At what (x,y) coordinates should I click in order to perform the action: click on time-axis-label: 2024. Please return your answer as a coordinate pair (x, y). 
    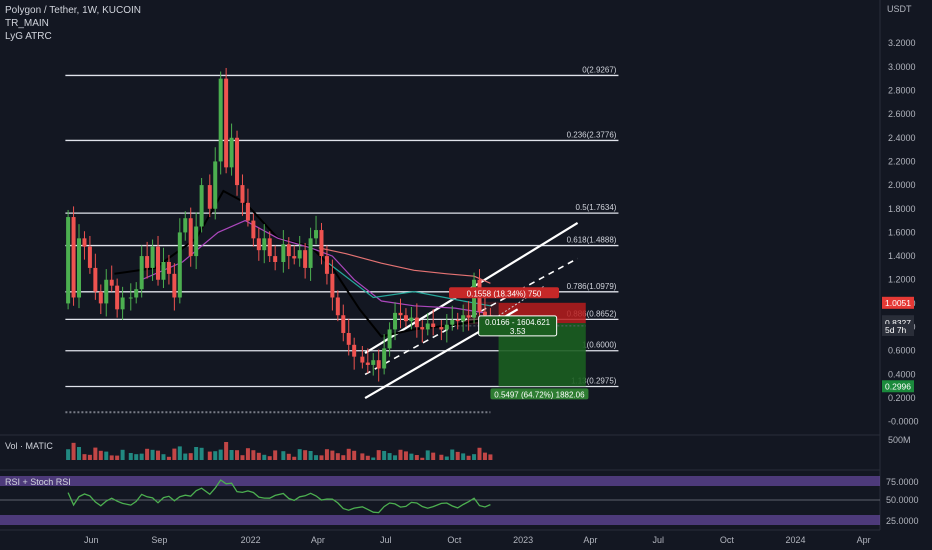
    Looking at the image, I should click on (796, 540).